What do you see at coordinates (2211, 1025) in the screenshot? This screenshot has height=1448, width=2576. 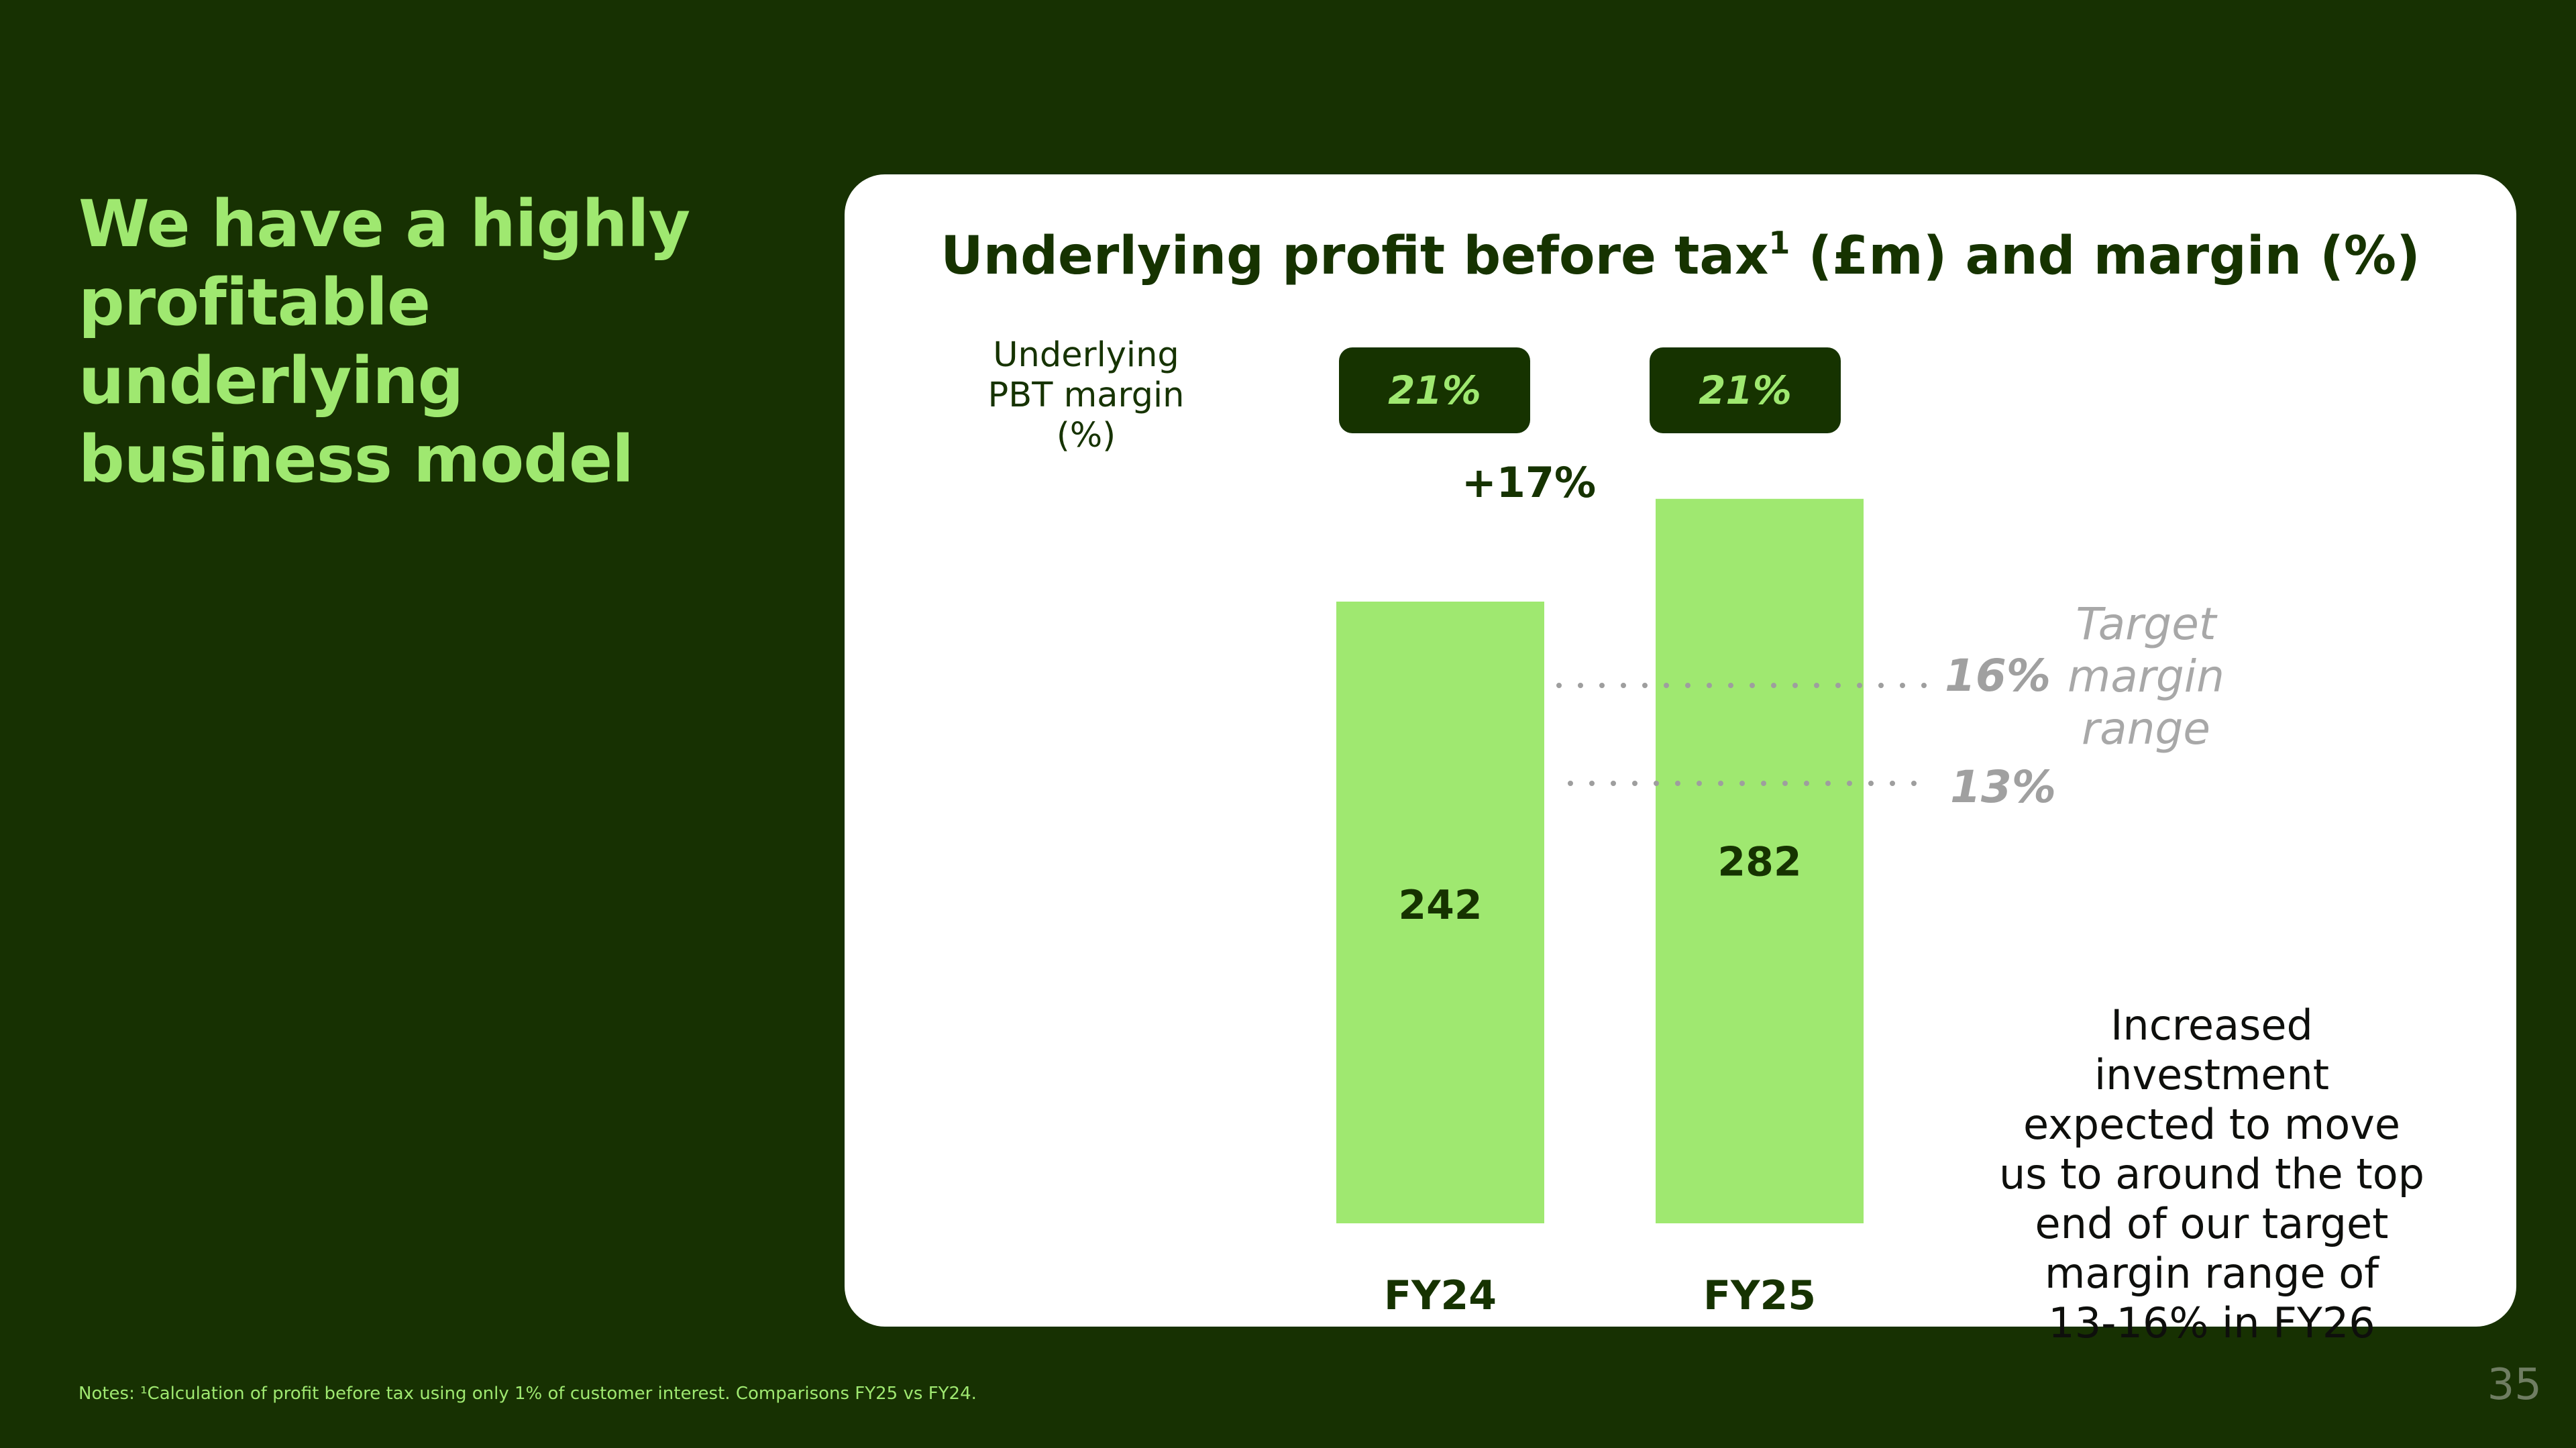 I see `note-line-1: Increased` at bounding box center [2211, 1025].